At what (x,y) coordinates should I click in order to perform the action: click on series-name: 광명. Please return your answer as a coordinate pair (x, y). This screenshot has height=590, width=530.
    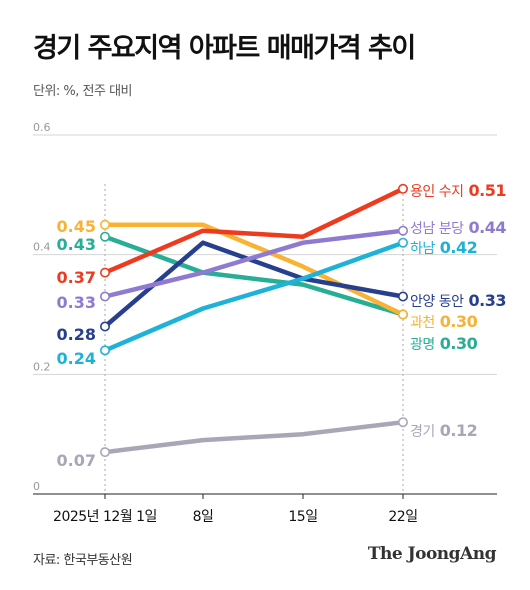
    Looking at the image, I should click on (422, 345).